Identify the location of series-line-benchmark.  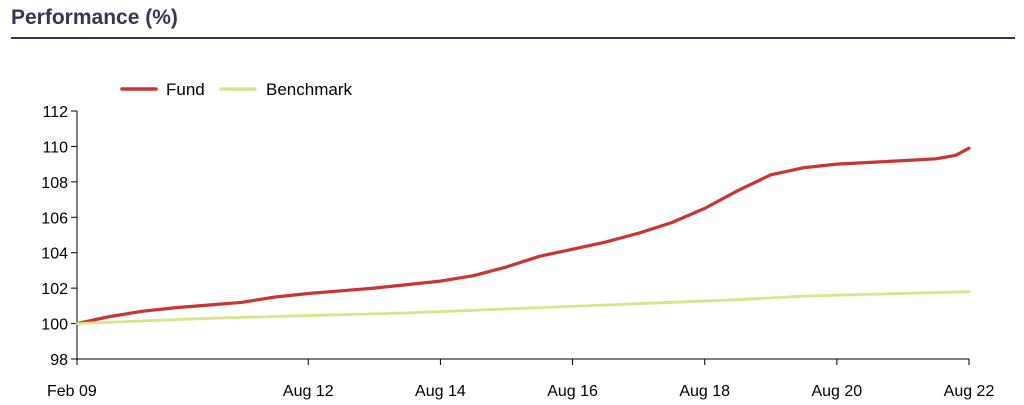
(523, 308).